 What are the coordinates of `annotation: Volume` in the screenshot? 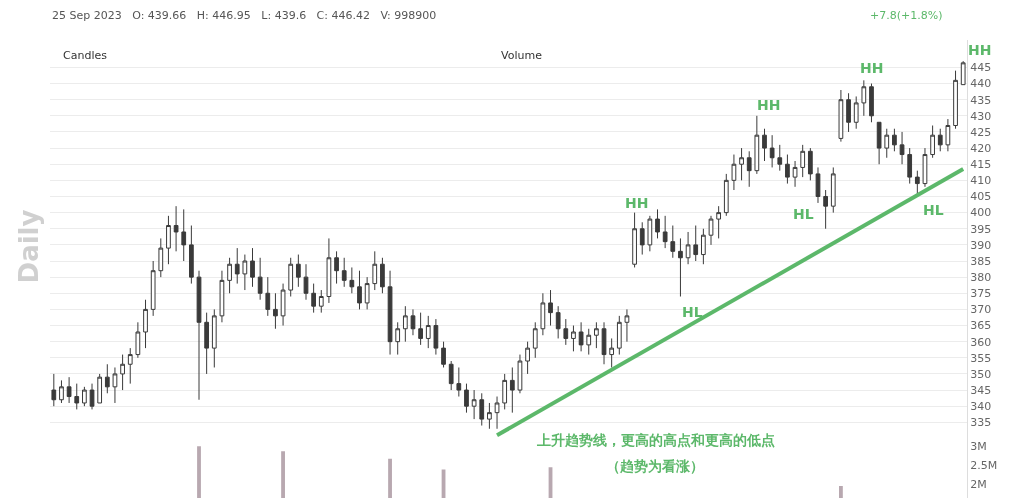 It's located at (522, 55).